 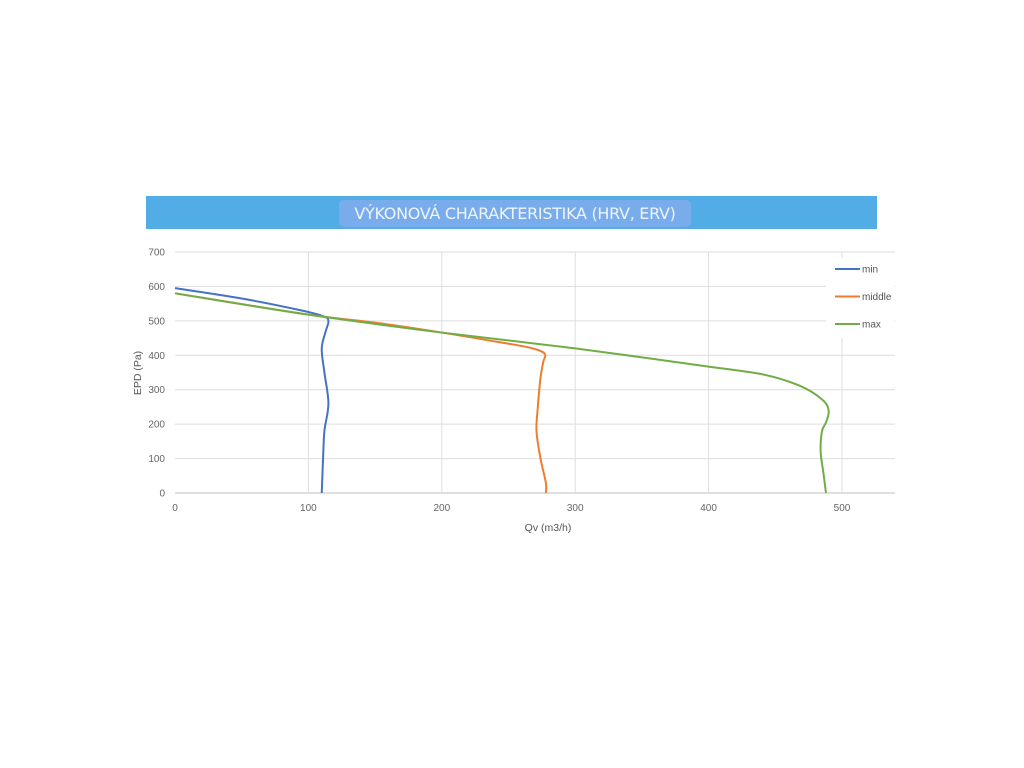 What do you see at coordinates (175, 508) in the screenshot?
I see `x-tick-label: 0` at bounding box center [175, 508].